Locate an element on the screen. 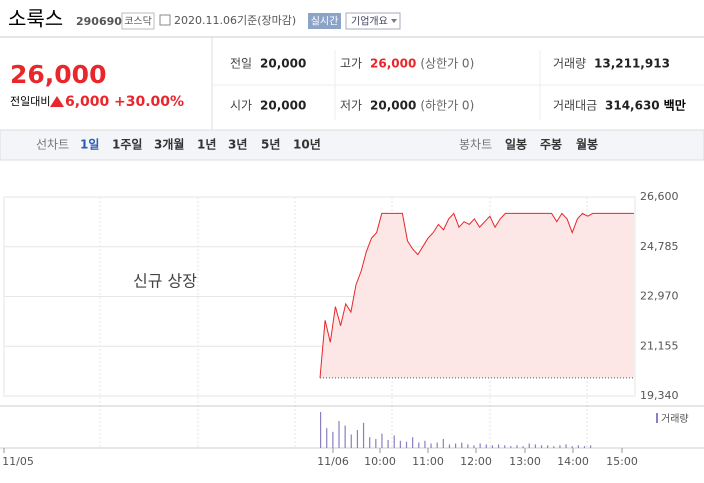 This screenshot has width=704, height=483. stat-unit: 백만 is located at coordinates (675, 105).